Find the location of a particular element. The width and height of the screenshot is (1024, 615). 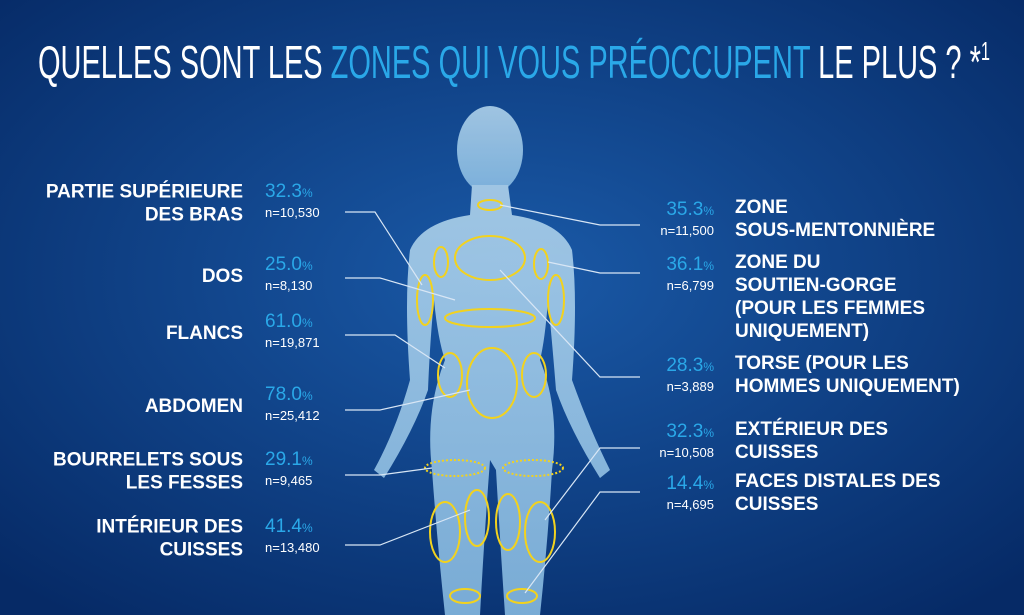

zone-percent: 41.4% is located at coordinates (289, 526).